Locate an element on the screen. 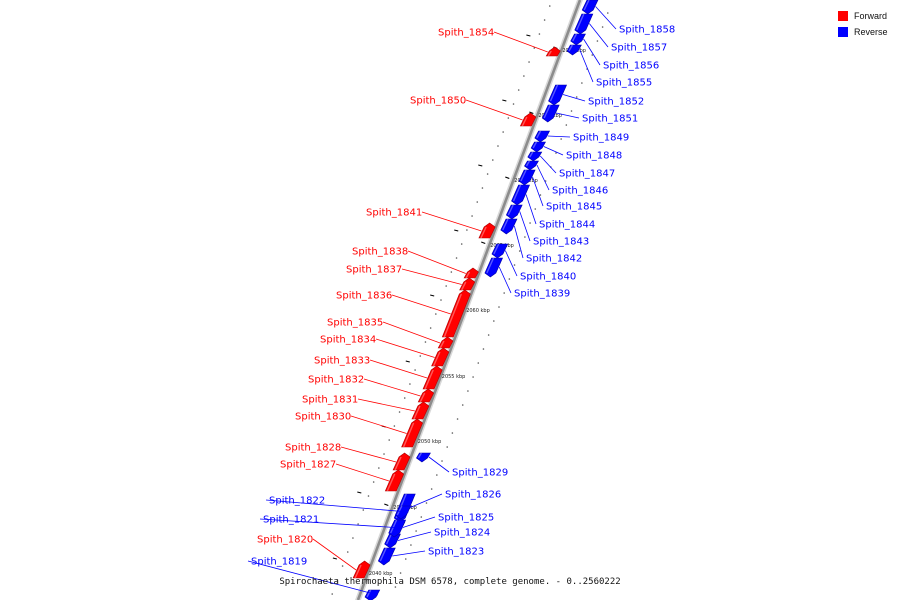 The width and height of the screenshot is (900, 600). gene-label-spith-1849: Spith_1849 is located at coordinates (601, 138).